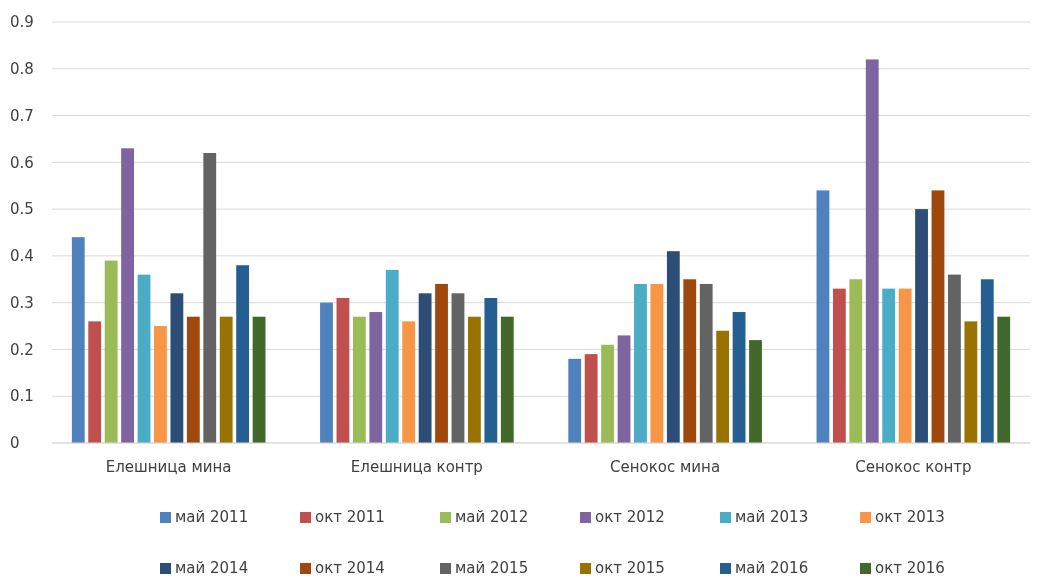  Describe the element at coordinates (910, 568) in the screenshot. I see `legend-label: окт 2016` at that location.